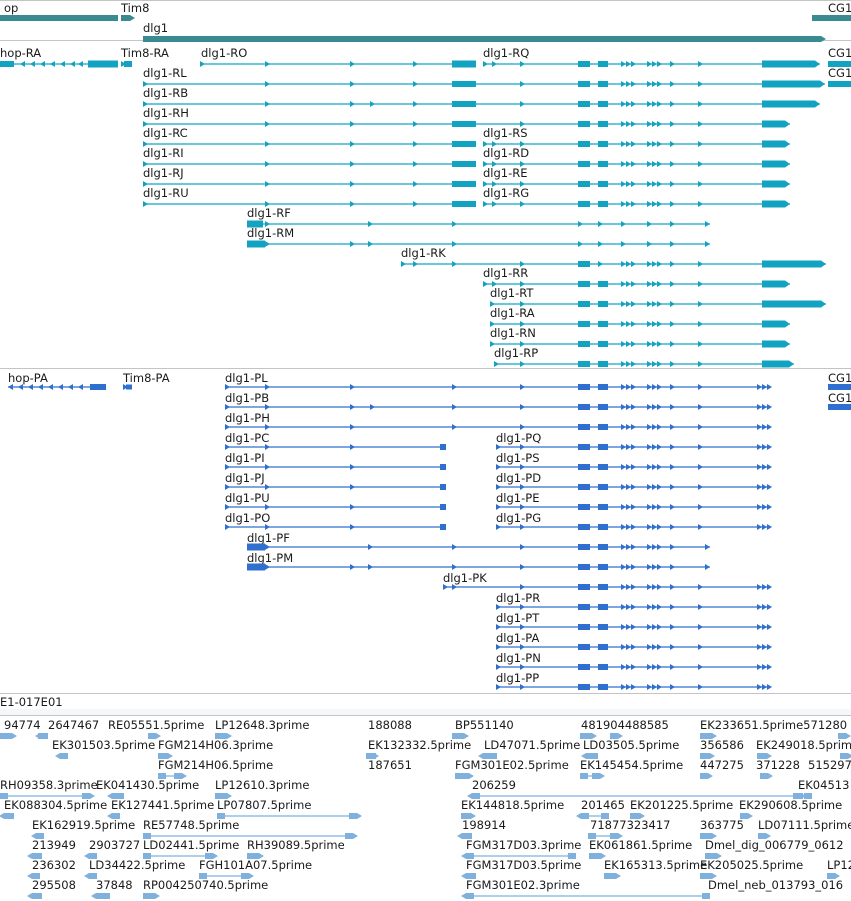  I want to click on gene-label-tim8: Tim8, so click(135, 8).